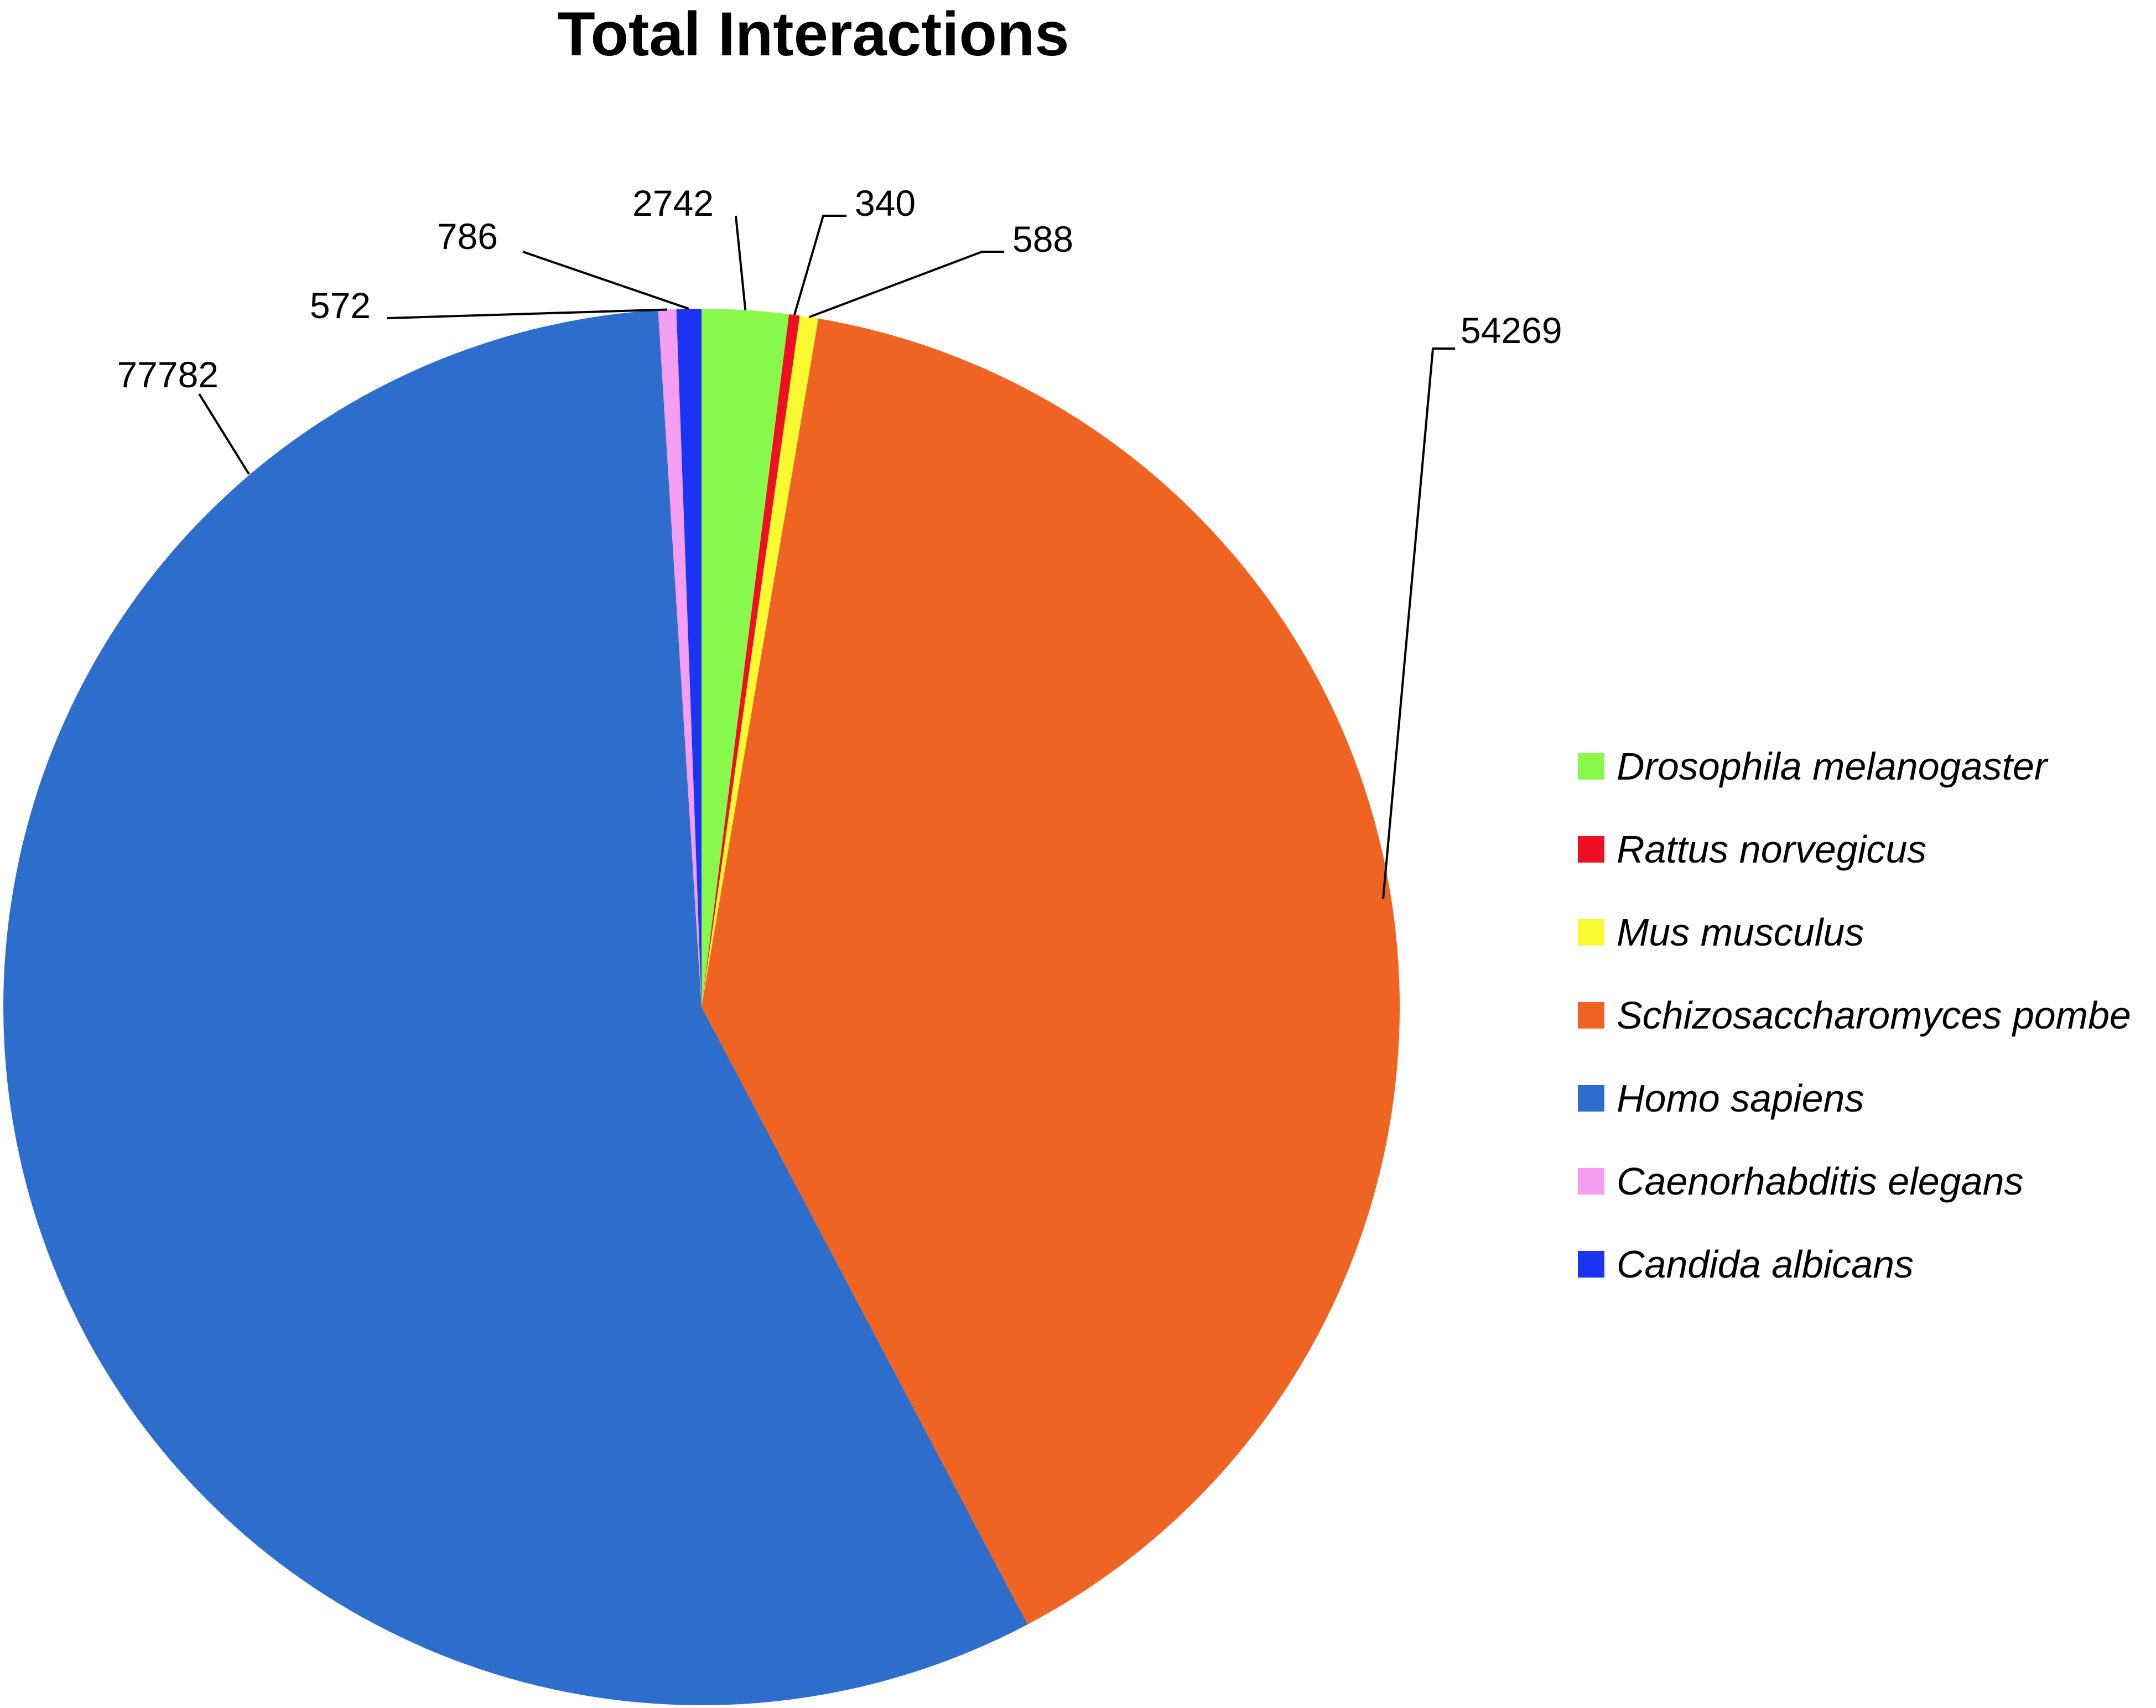 The width and height of the screenshot is (2156, 1708). Describe the element at coordinates (168, 374) in the screenshot. I see `data-label-homo-sapiens: 77782` at that location.